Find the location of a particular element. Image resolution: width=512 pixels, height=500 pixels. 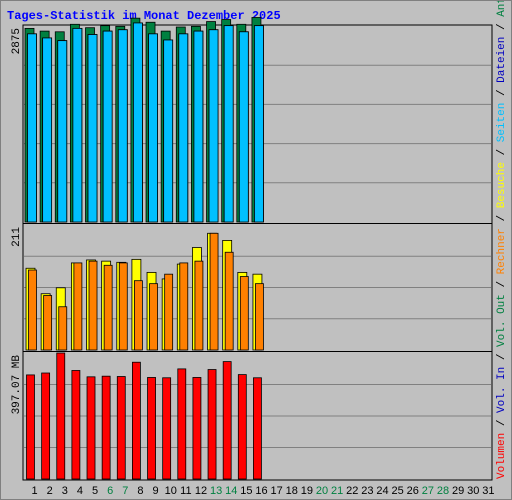

x-tick-label: 11 is located at coordinates (185, 491).